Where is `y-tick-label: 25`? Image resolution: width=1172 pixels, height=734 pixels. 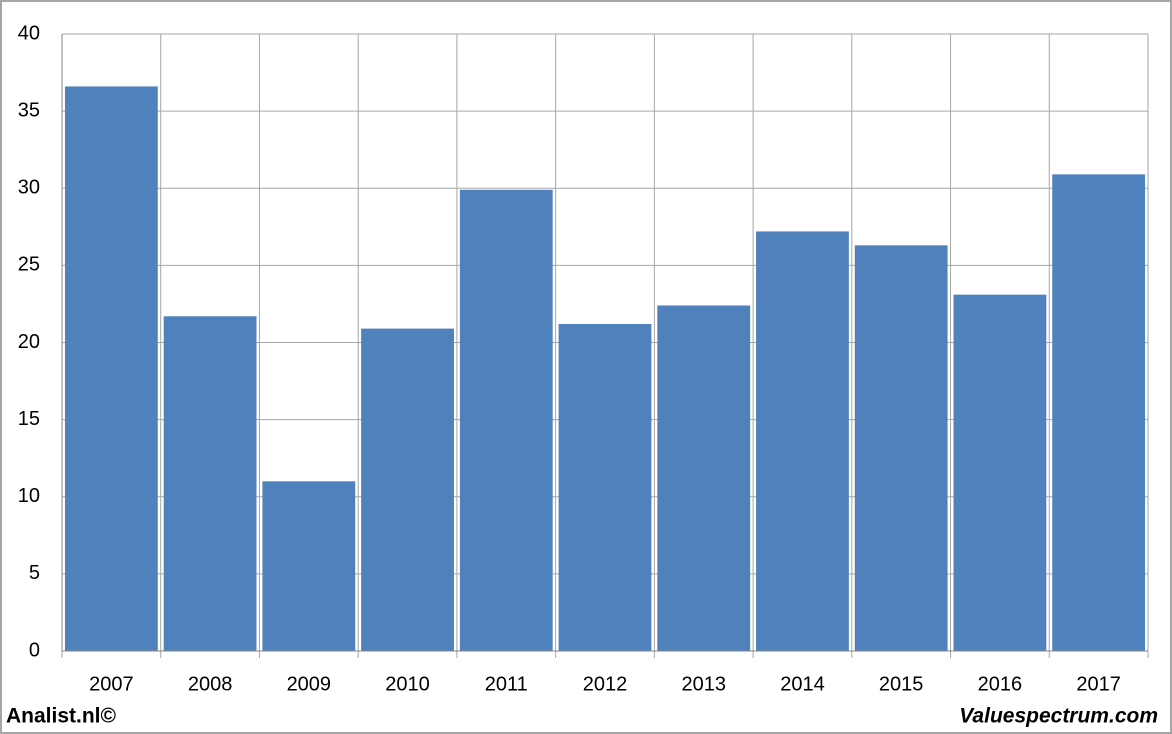 y-tick-label: 25 is located at coordinates (29, 265).